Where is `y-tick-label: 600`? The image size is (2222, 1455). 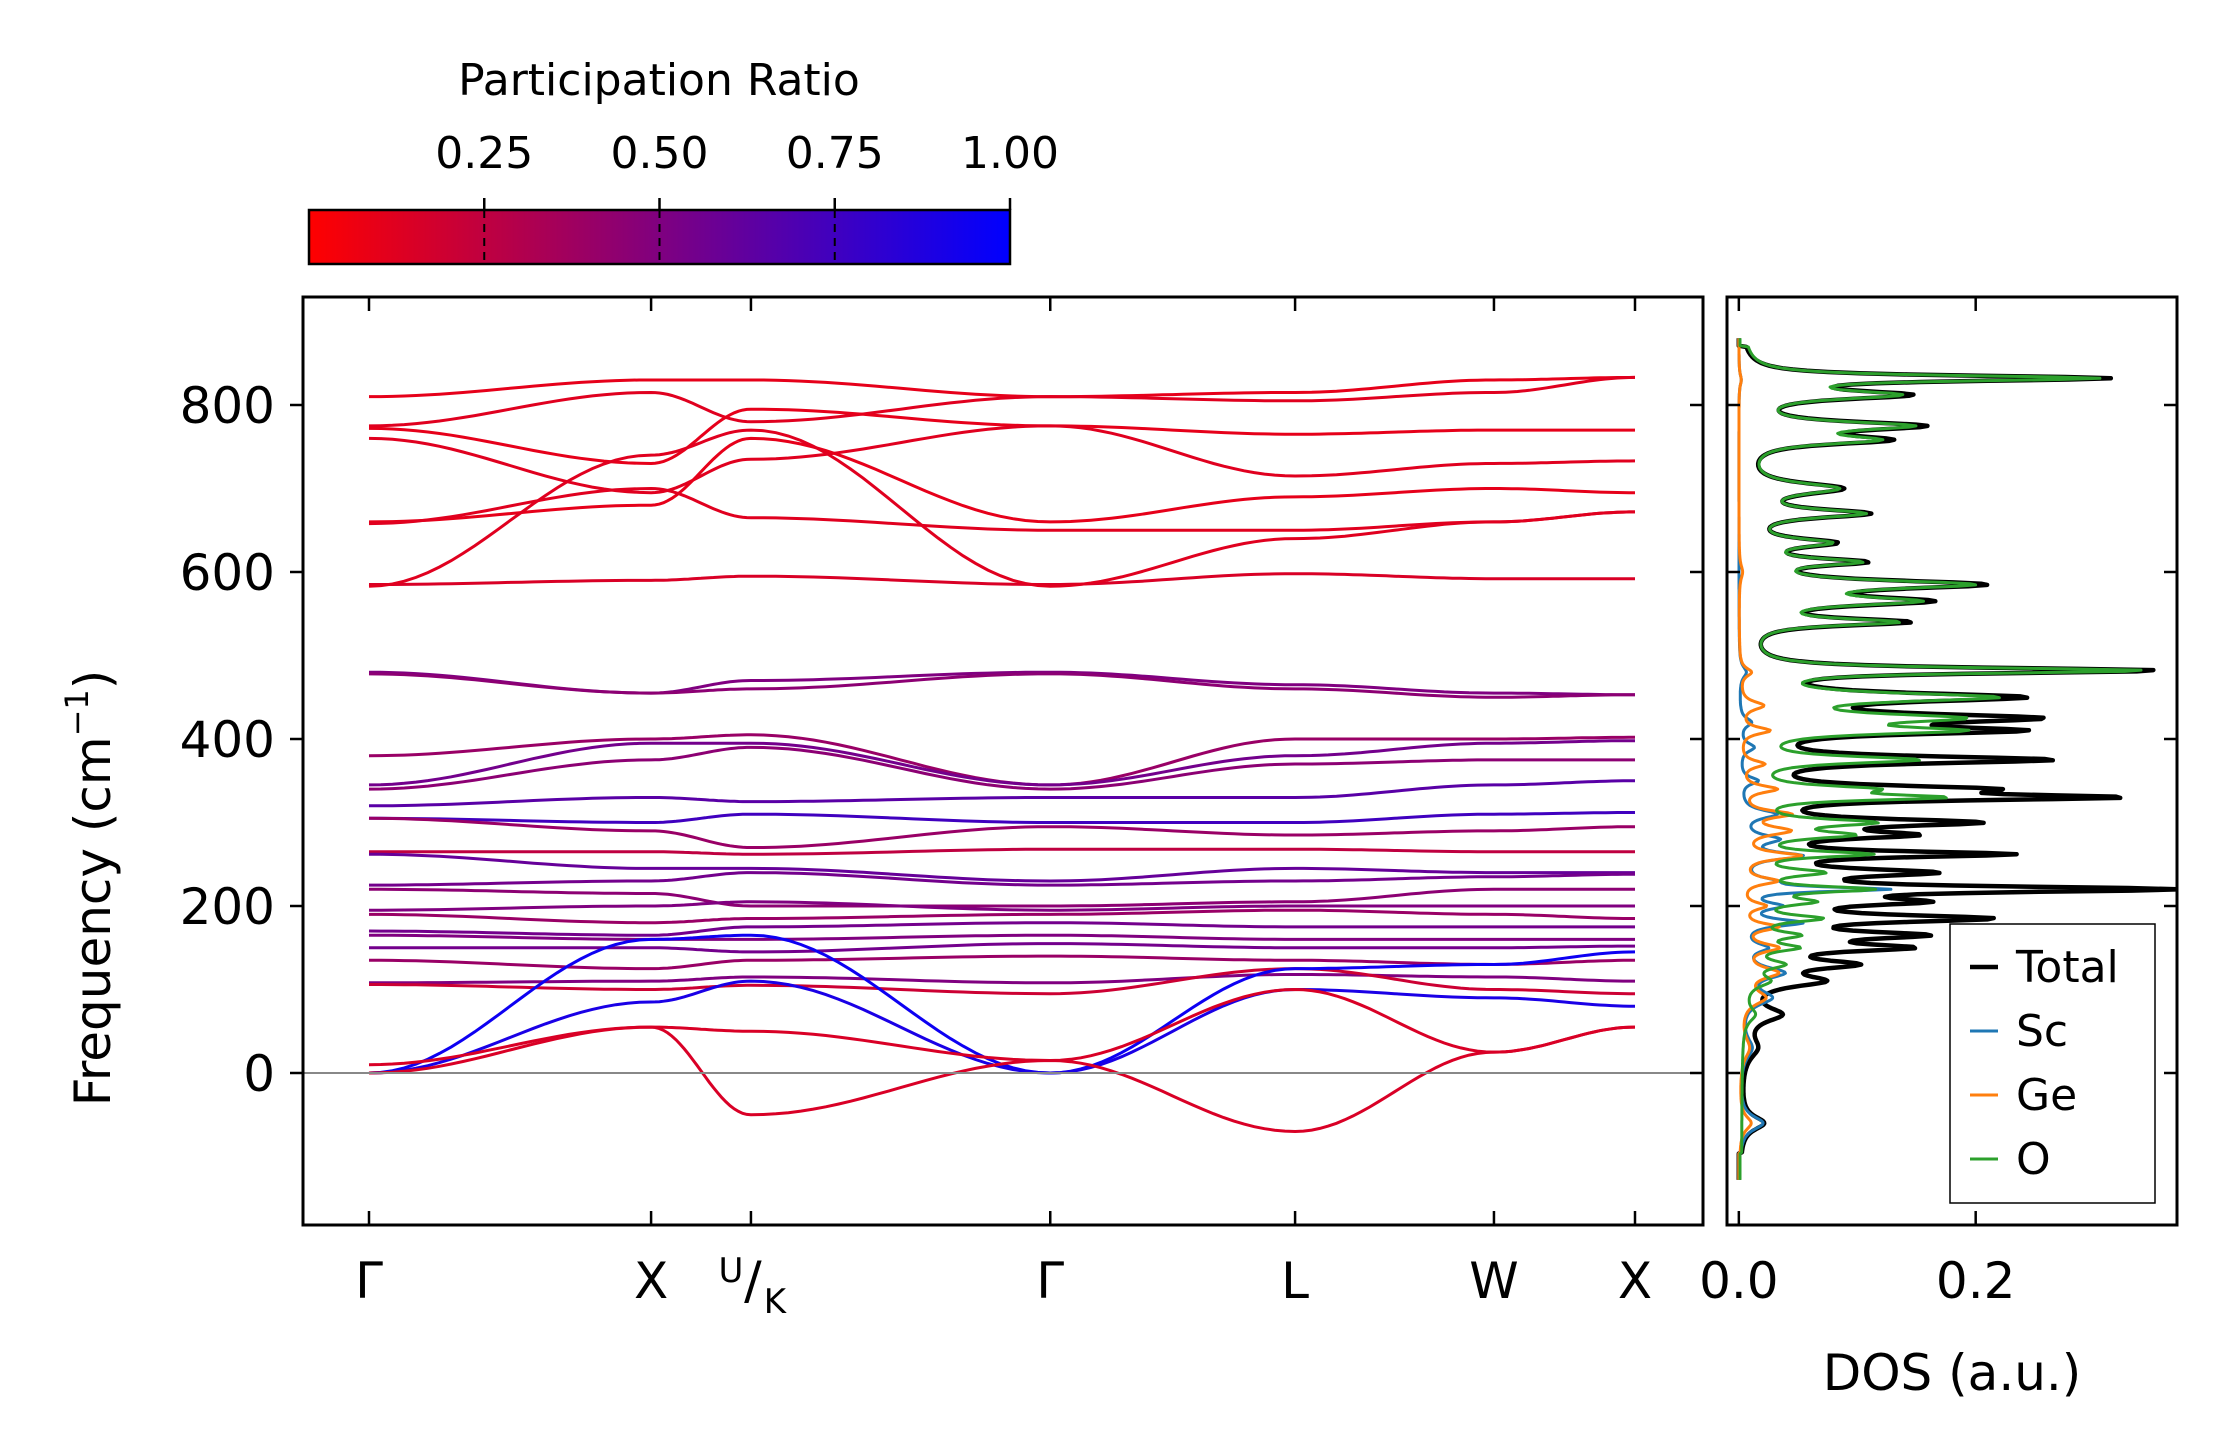 y-tick-label: 600 is located at coordinates (227, 573).